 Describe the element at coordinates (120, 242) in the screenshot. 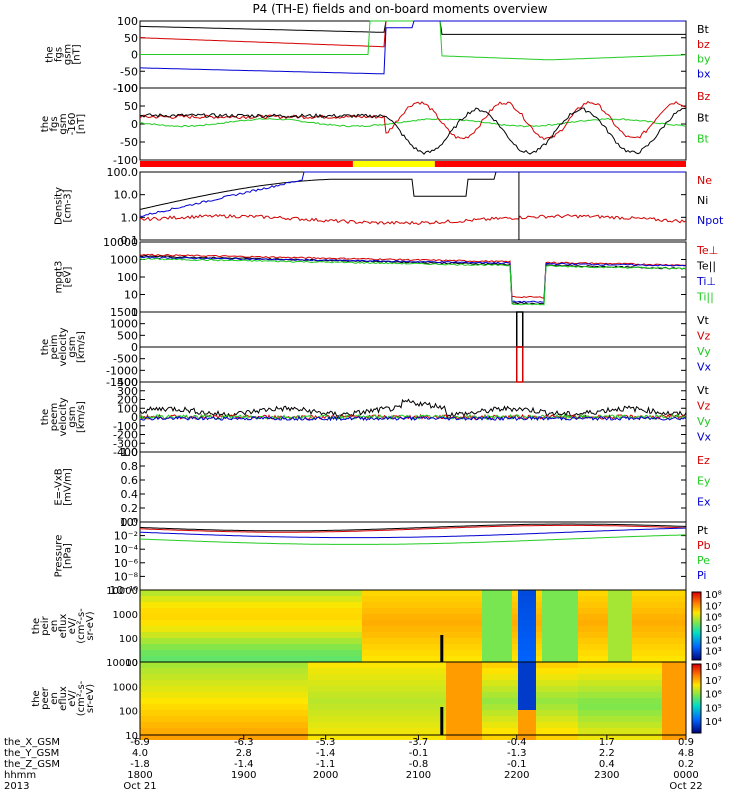

I see `y-tick-label: 10000` at that location.